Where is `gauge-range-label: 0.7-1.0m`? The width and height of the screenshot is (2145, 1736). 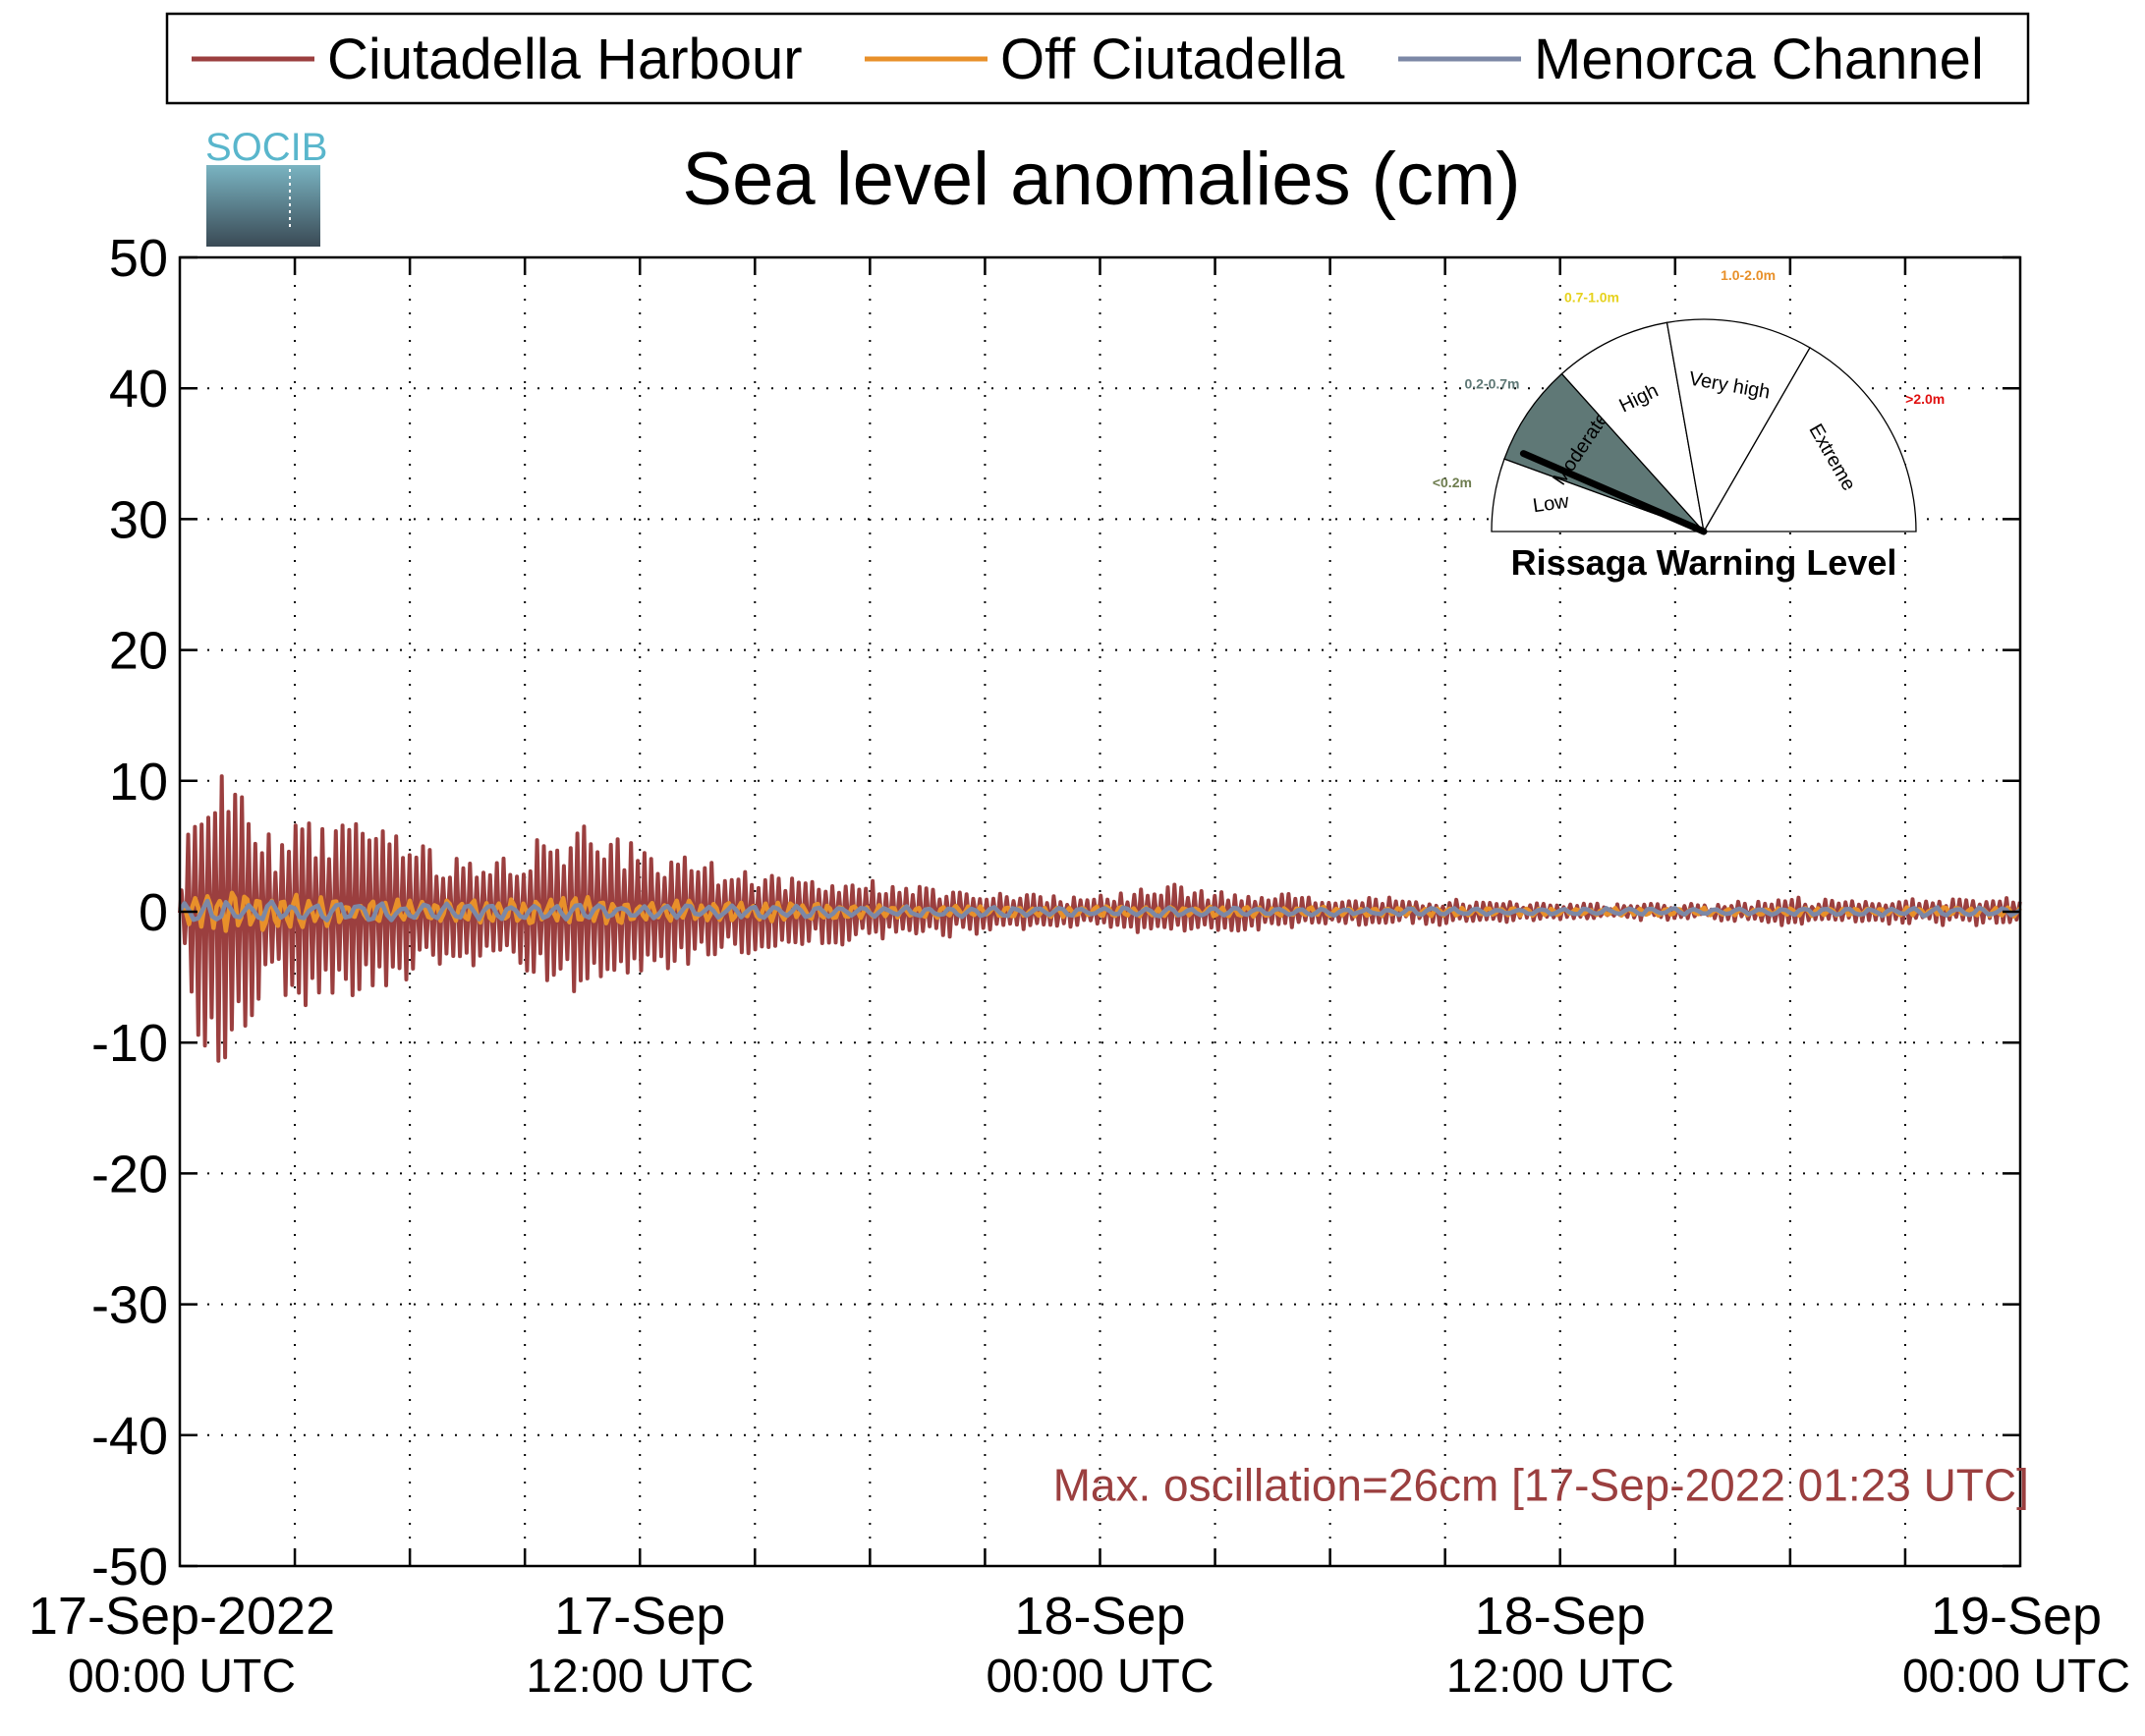 gauge-range-label: 0.7-1.0m is located at coordinates (1591, 297).